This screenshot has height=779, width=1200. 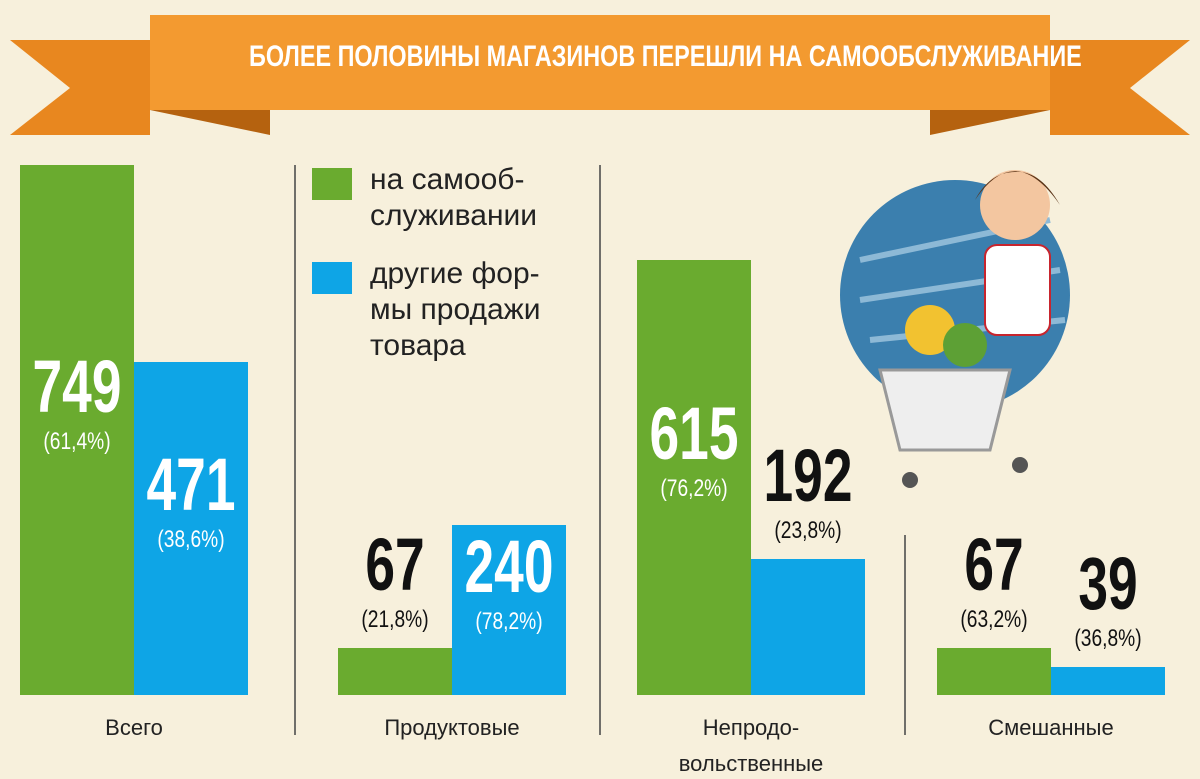 What do you see at coordinates (191, 540) in the screenshot?
I see `share-label: (38,6%)` at bounding box center [191, 540].